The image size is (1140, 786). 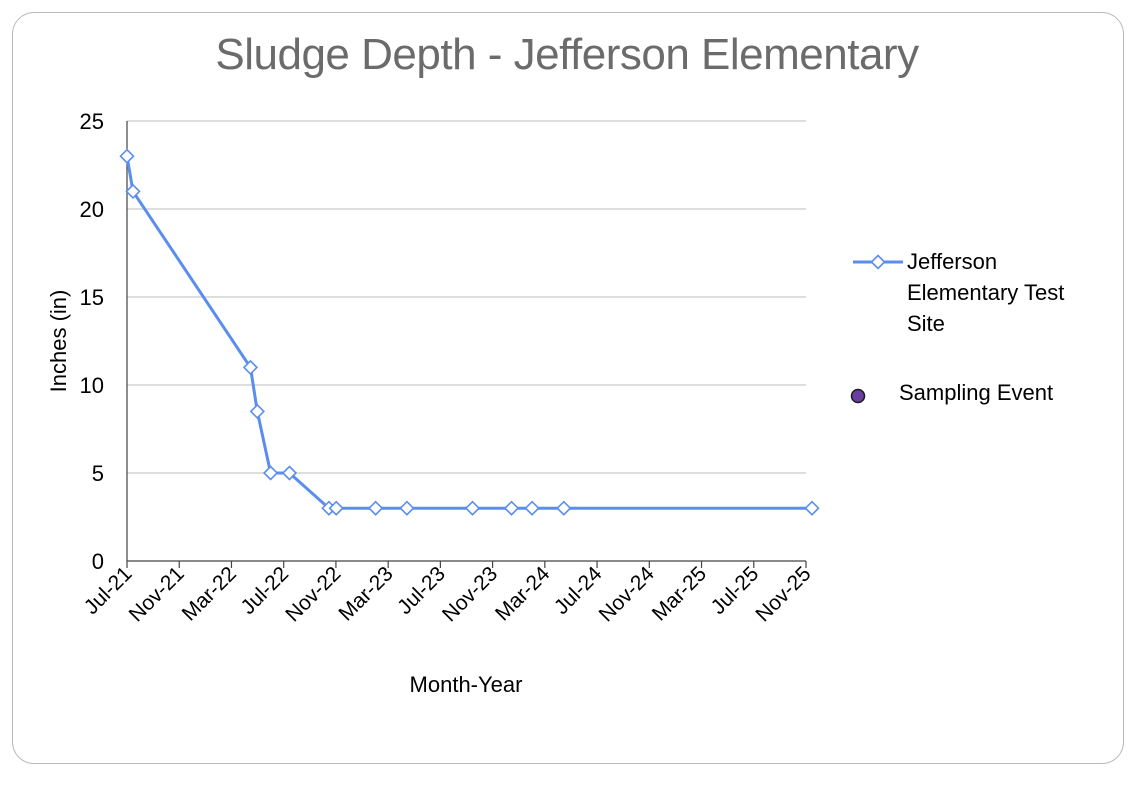 What do you see at coordinates (92, 209) in the screenshot?
I see `y-tick-label: 20` at bounding box center [92, 209].